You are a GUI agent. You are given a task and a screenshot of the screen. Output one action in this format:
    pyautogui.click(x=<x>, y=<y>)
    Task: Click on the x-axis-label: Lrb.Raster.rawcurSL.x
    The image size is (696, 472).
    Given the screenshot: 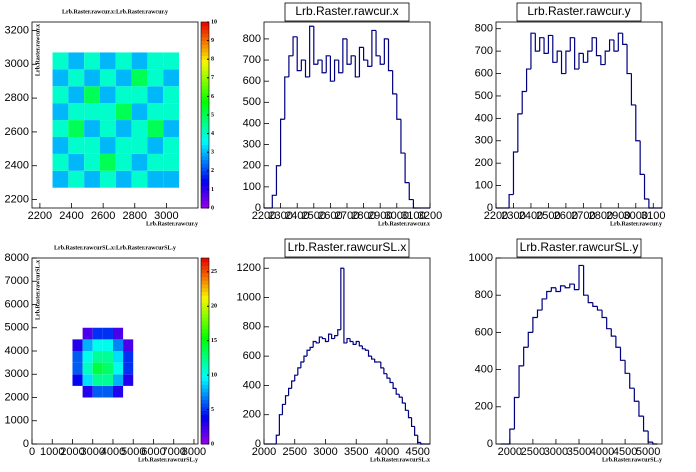 What is the action you would take?
    pyautogui.click(x=400, y=460)
    